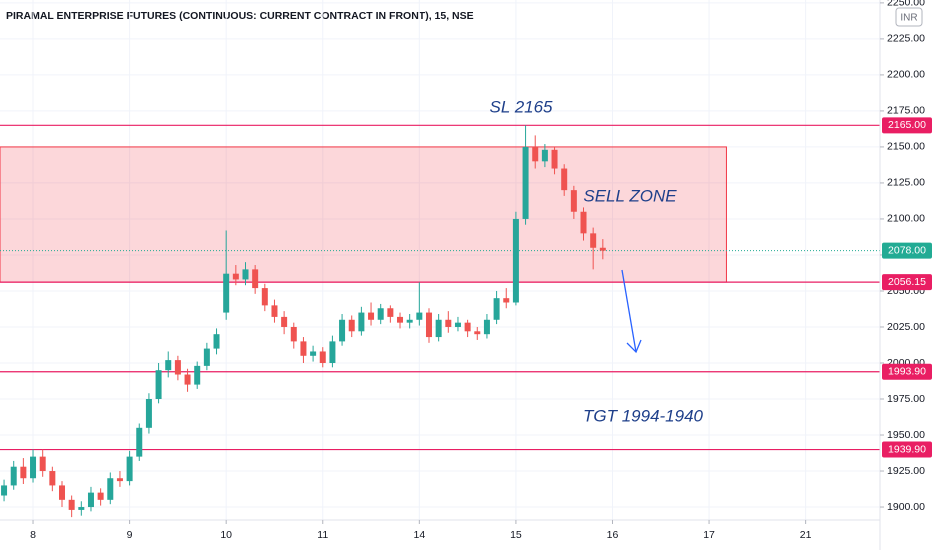  Describe the element at coordinates (906, 219) in the screenshot. I see `y-tick-label: 2100.00` at that location.